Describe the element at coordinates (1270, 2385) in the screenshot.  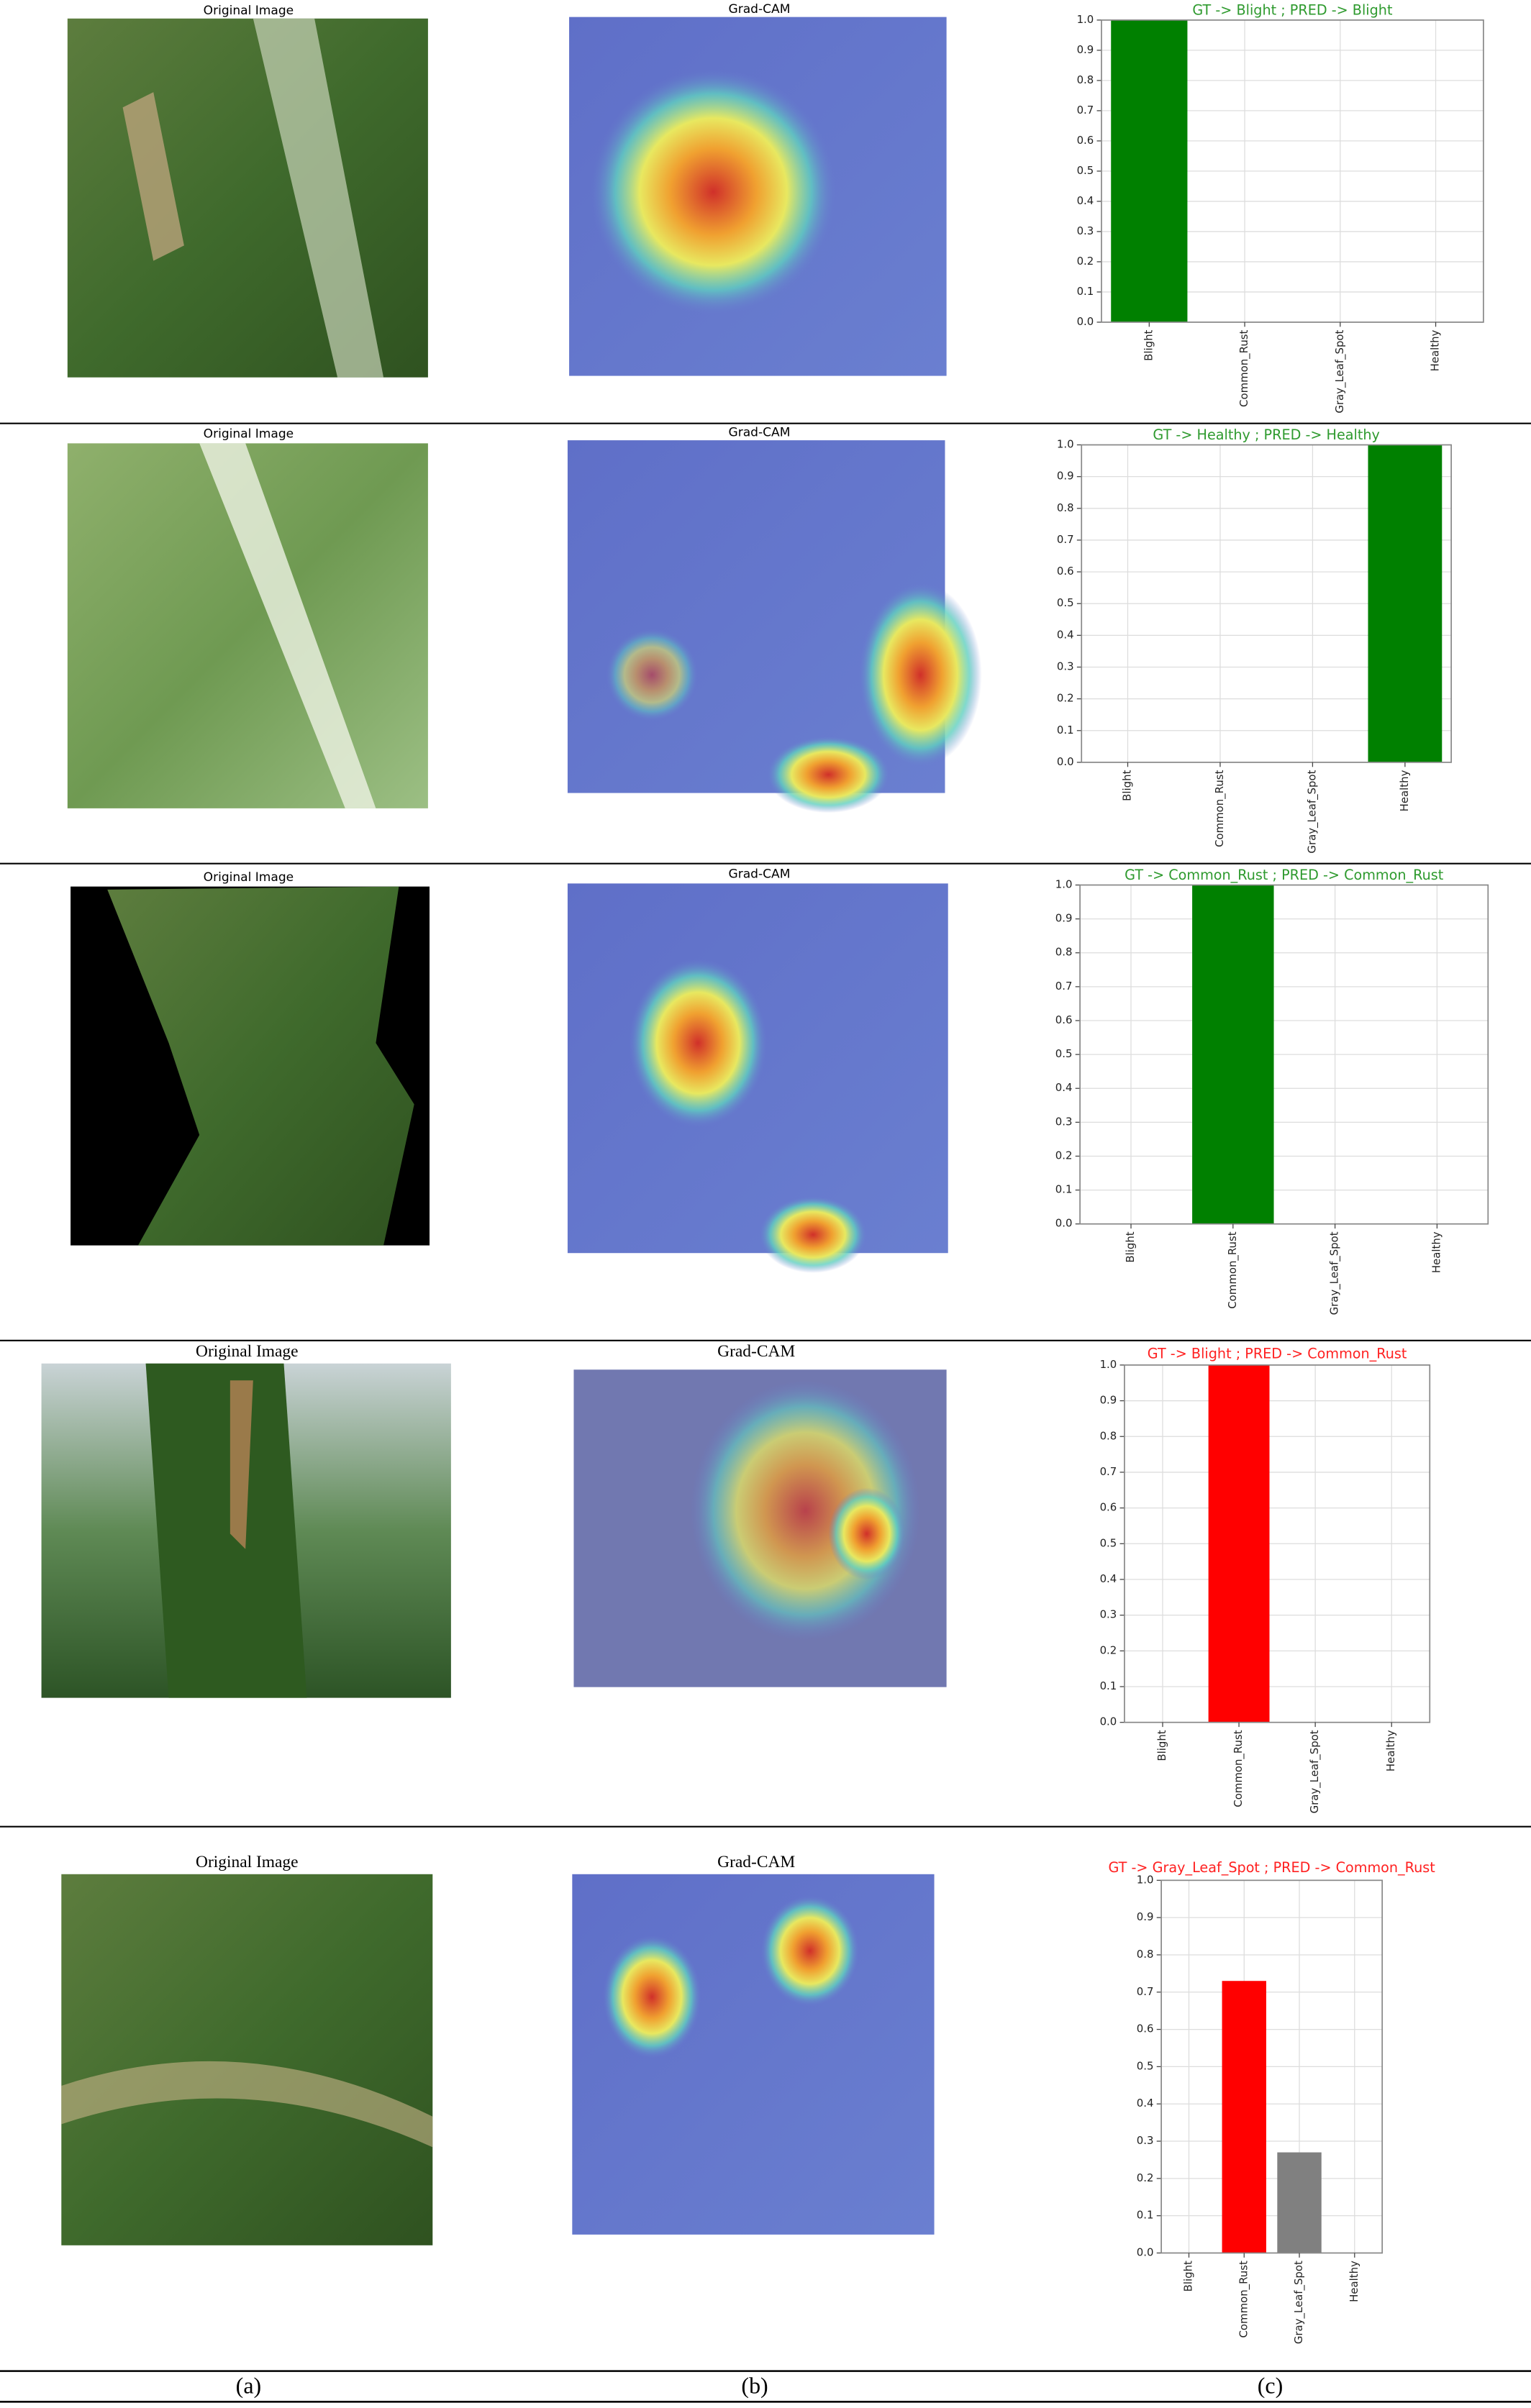
I see `caption: (c)` at that location.